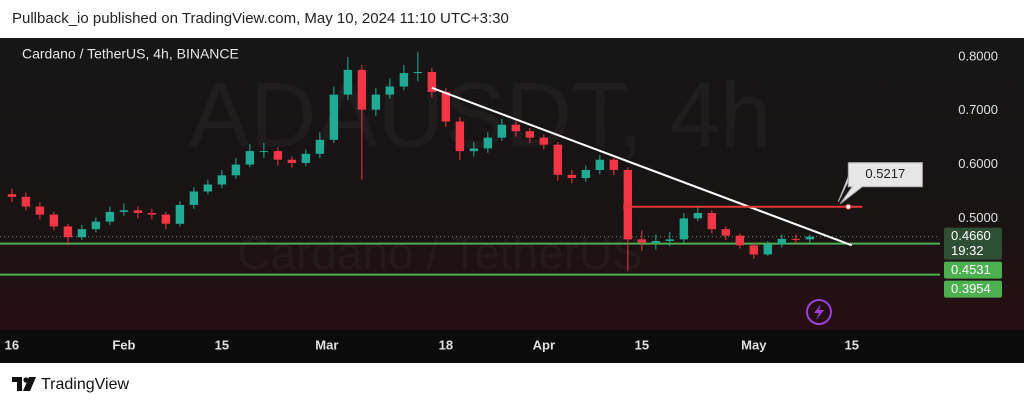  I want to click on watermark: ADAUSDT, 4h, so click(480, 115).